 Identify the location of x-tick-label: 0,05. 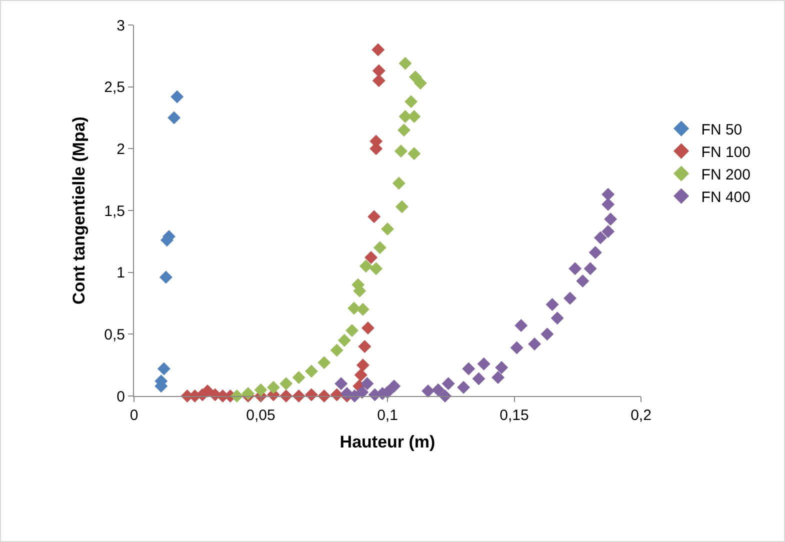
(261, 415).